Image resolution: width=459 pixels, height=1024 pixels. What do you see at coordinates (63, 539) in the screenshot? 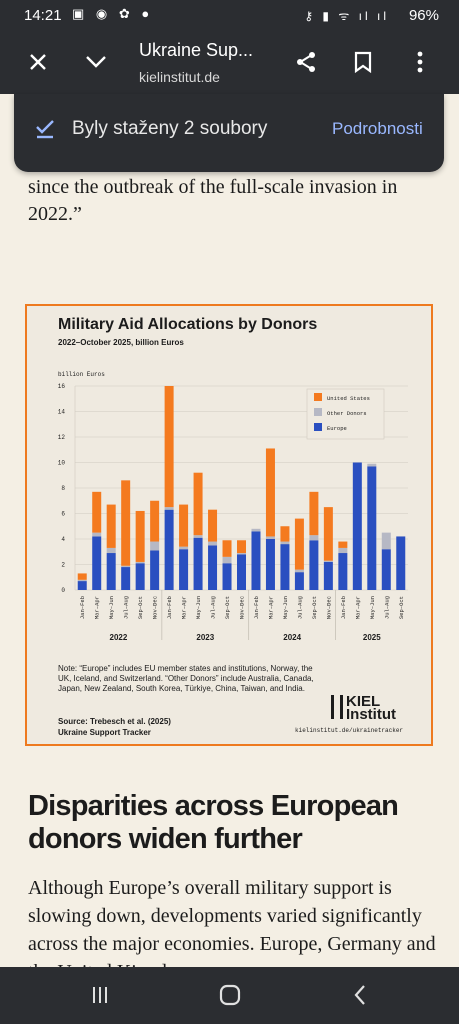
I see `y-tick-label: 4` at bounding box center [63, 539].